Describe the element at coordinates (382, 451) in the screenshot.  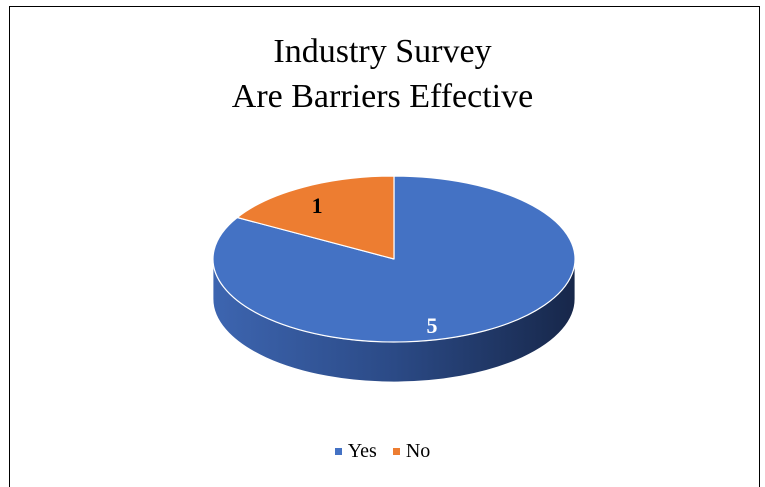
I see `legend: Yes No` at that location.